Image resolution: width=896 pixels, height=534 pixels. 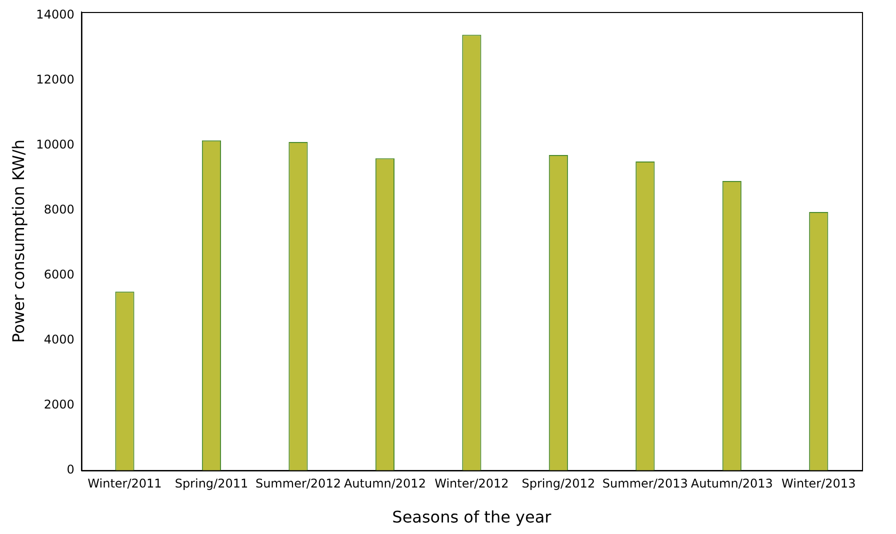 I want to click on x-tick-label: Summer/2012, so click(x=298, y=483).